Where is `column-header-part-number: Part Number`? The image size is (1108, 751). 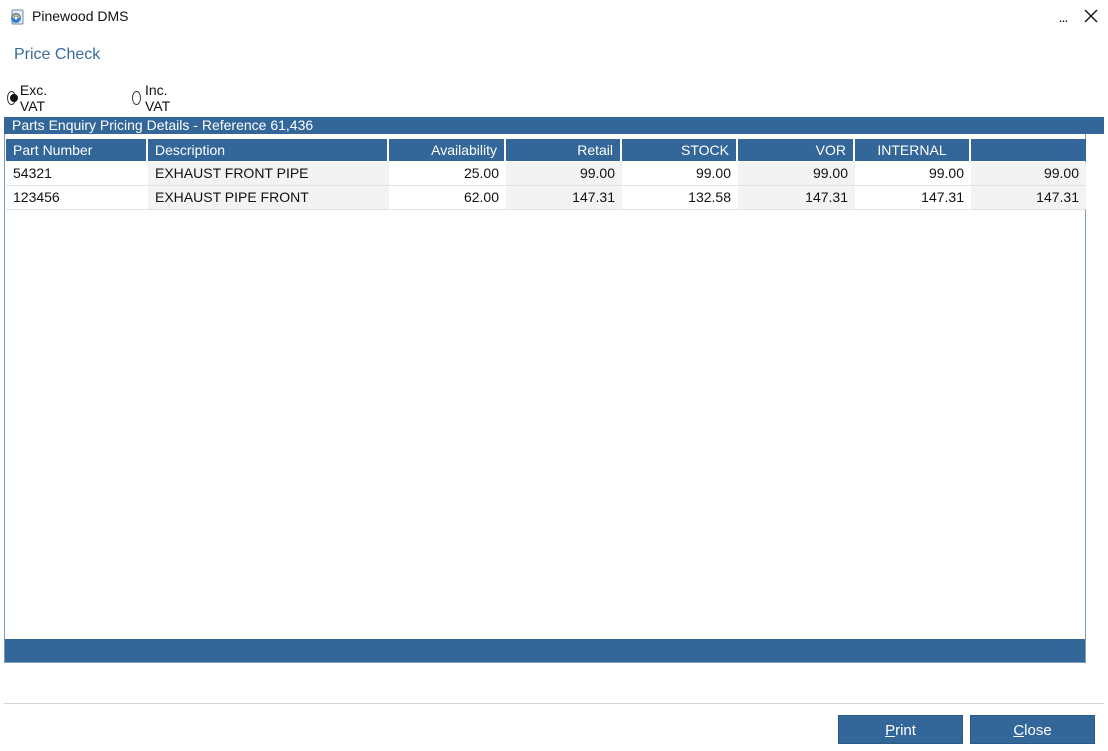
column-header-part-number: Part Number is located at coordinates (77, 150).